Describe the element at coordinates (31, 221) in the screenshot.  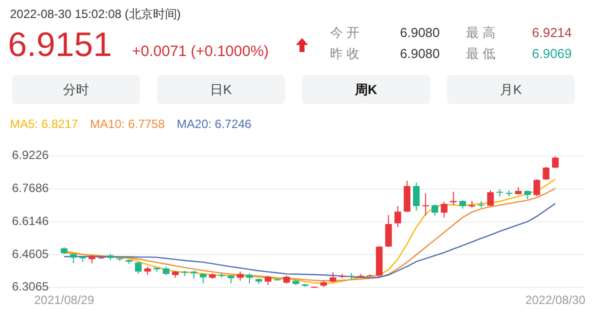
I see `y-tick-label: 6.6146` at that location.